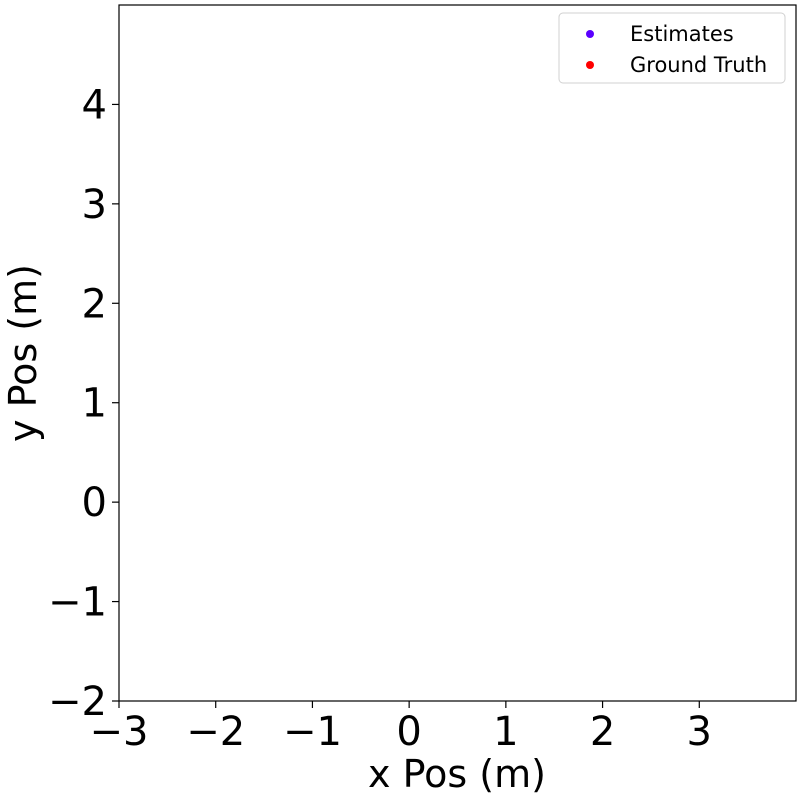 The image size is (800, 800). What do you see at coordinates (590, 34) in the screenshot?
I see `legend-marker-estimates` at bounding box center [590, 34].